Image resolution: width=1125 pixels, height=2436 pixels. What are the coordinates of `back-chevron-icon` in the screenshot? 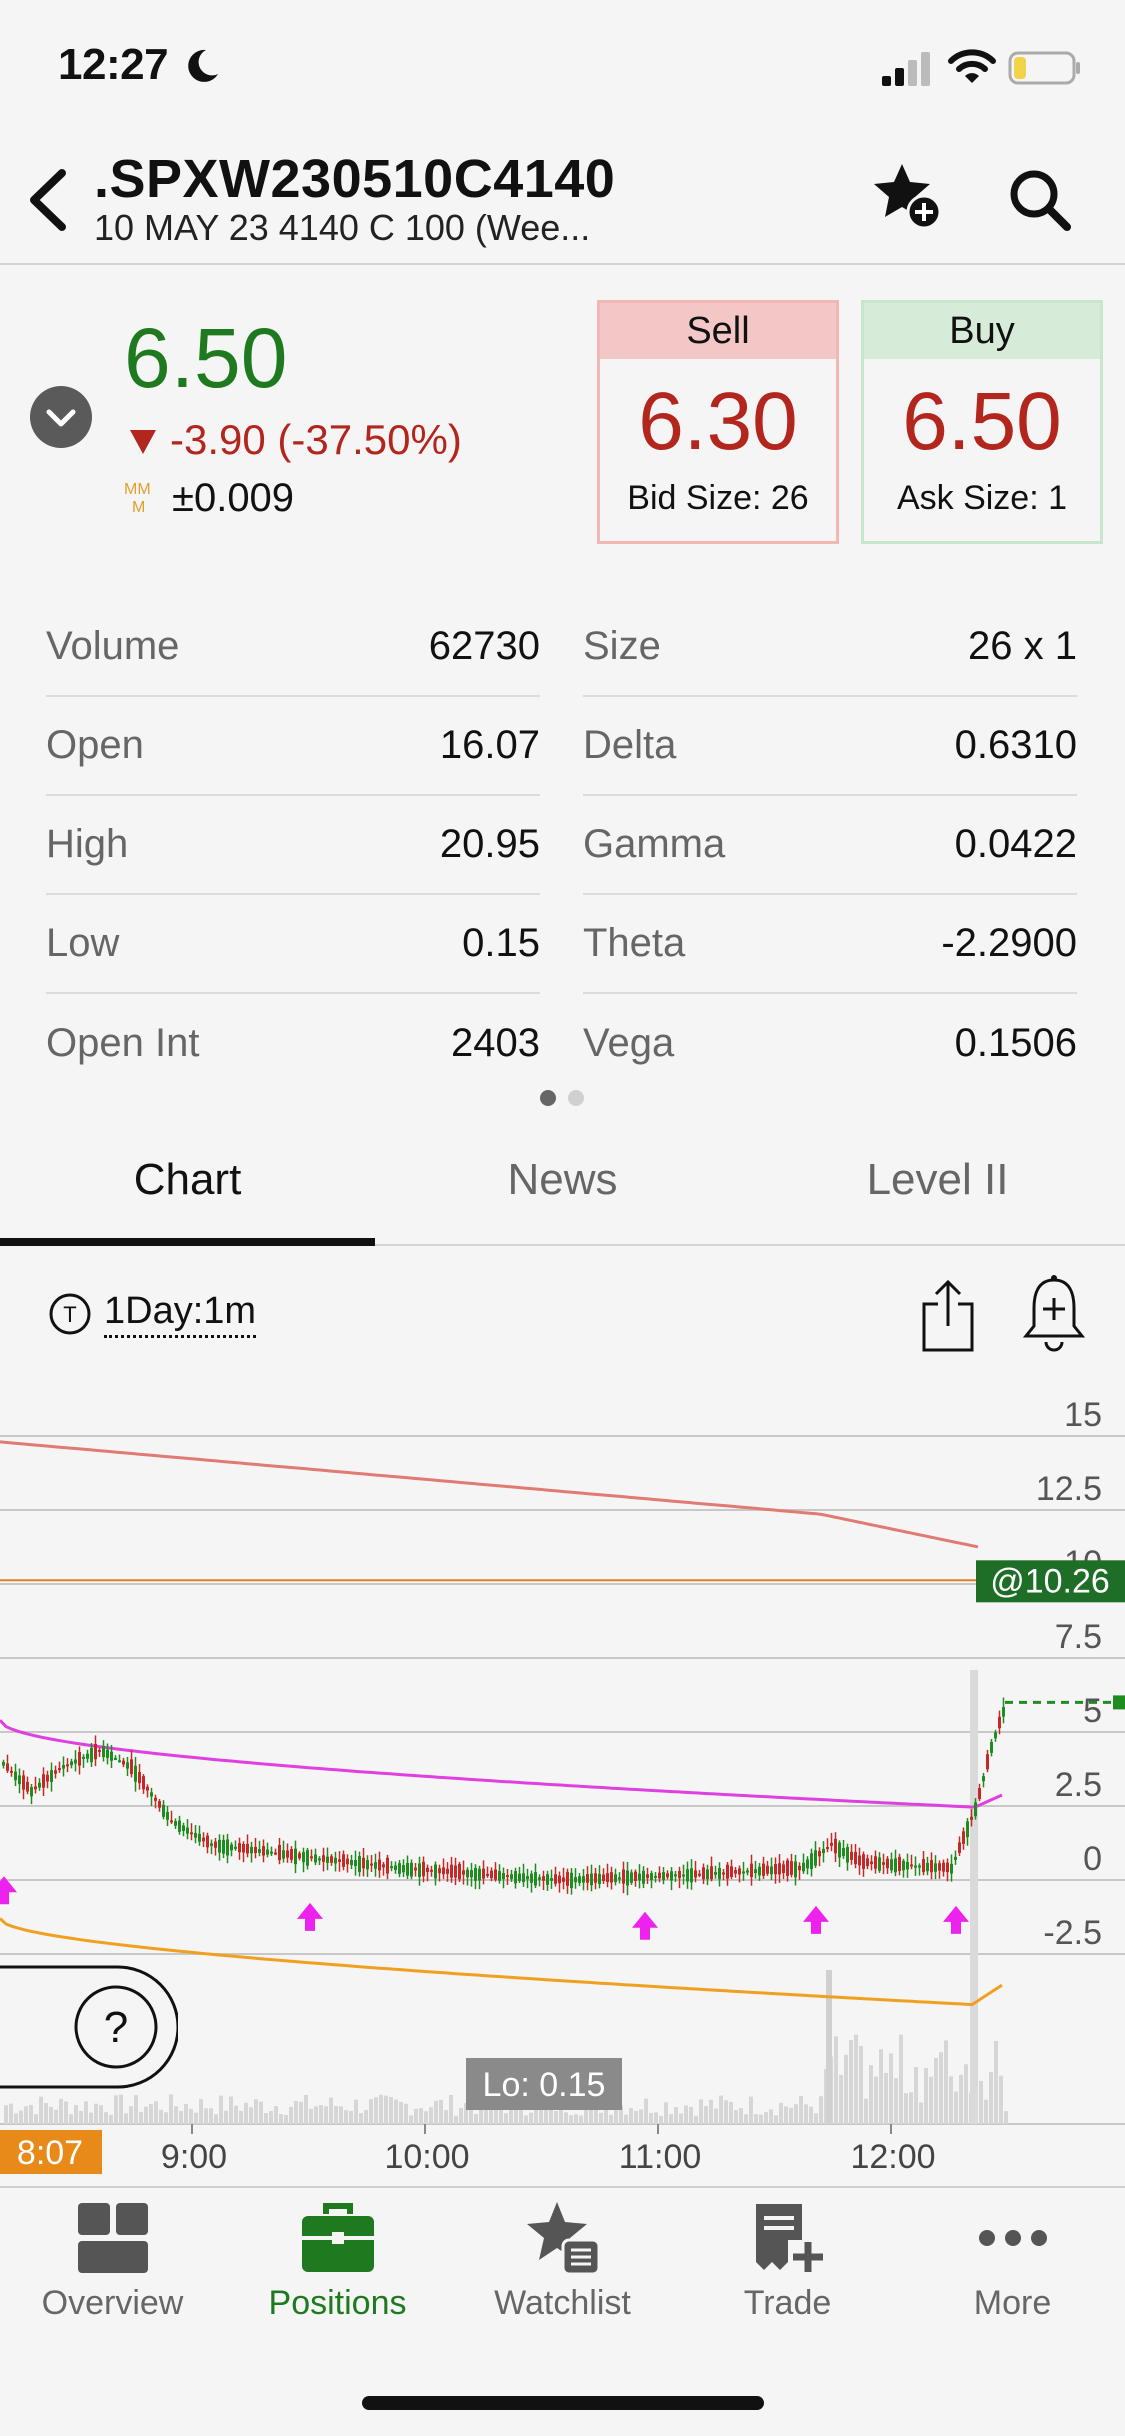 It's located at (49, 200).